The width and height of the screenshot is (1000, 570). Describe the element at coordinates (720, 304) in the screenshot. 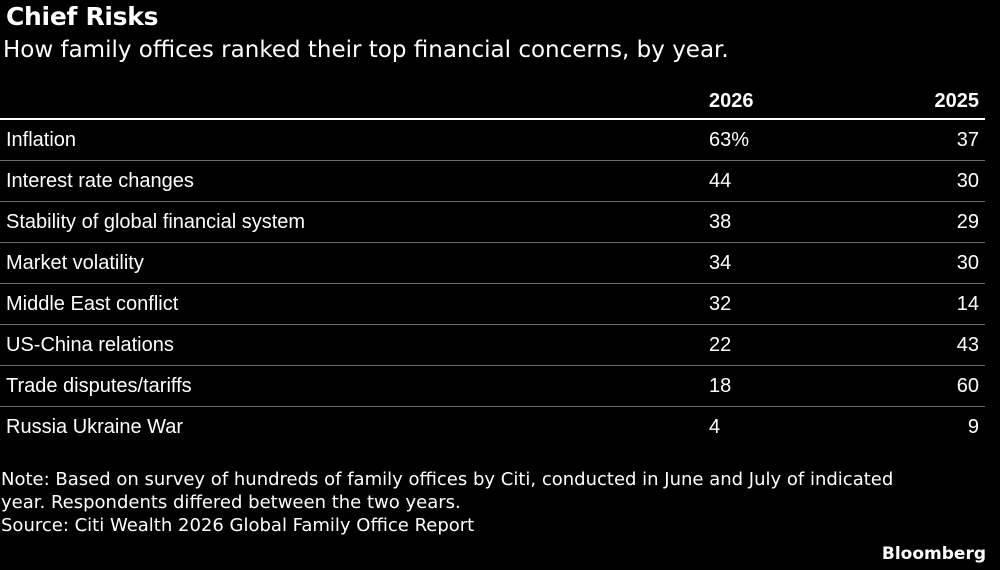

I see `value-2026: 32` at that location.